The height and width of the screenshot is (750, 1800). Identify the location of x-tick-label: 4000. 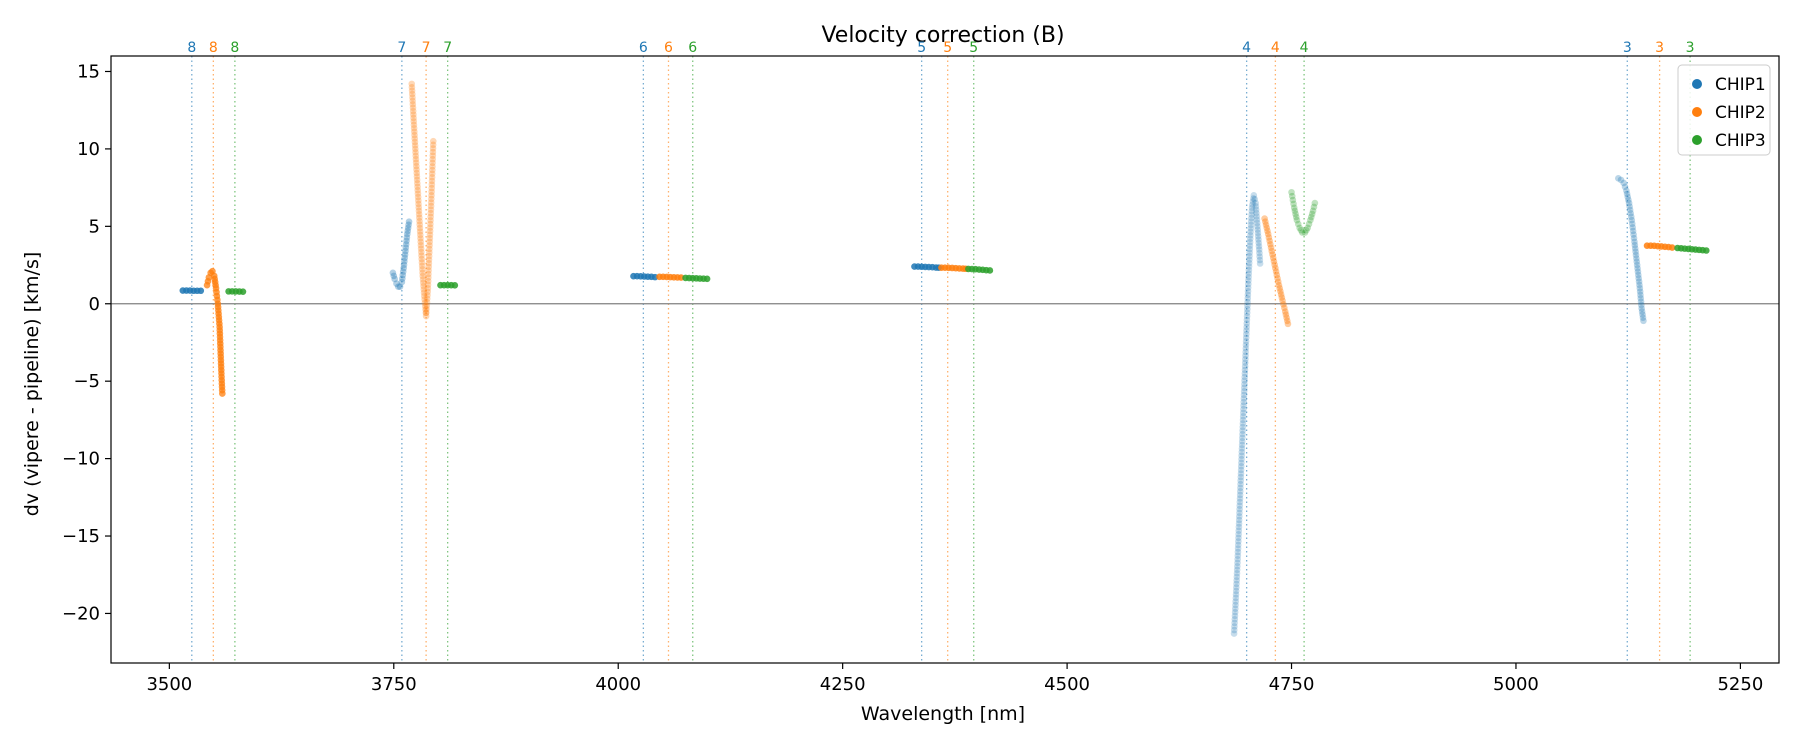
(618, 684).